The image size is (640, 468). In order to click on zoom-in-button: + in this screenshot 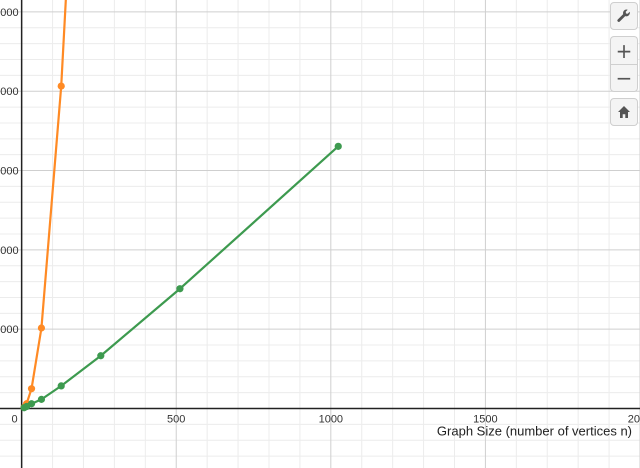, I will do `click(624, 50)`.